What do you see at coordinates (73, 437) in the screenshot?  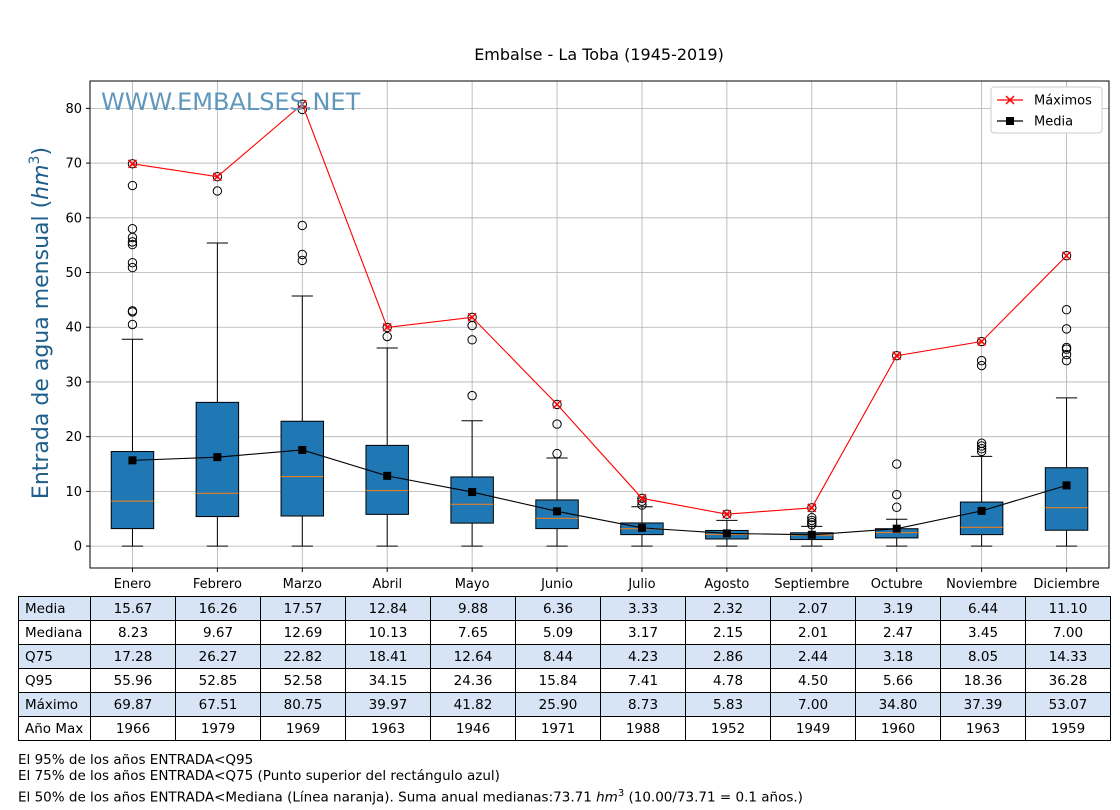 I see `y-tick-label: 20` at bounding box center [73, 437].